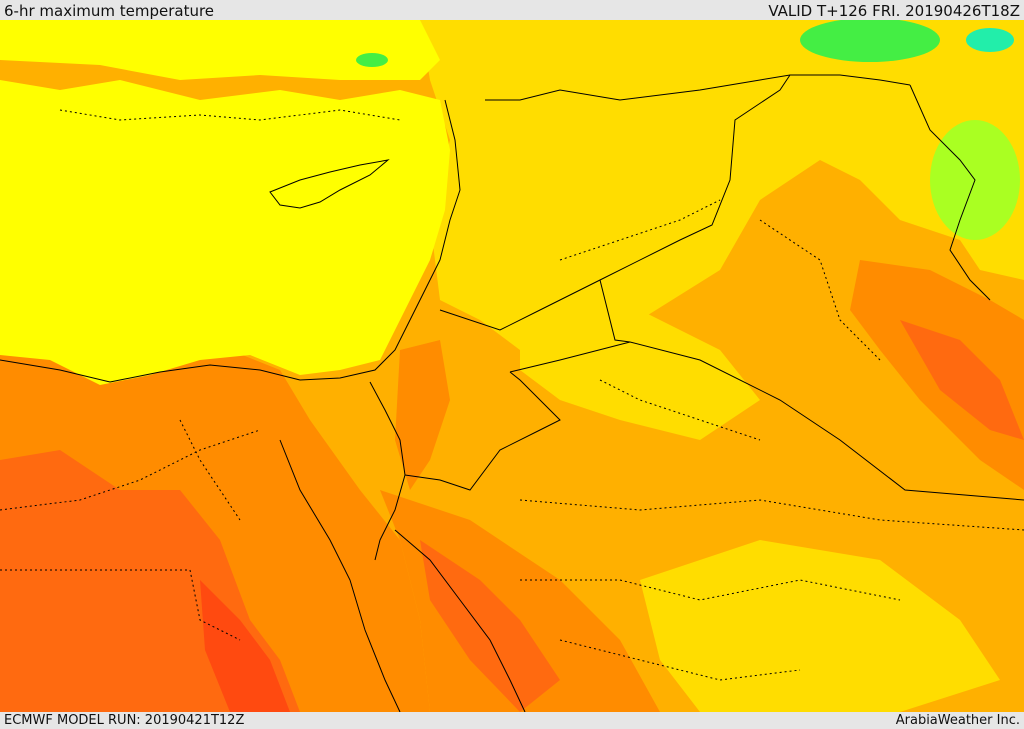 Image resolution: width=1024 pixels, height=729 pixels. What do you see at coordinates (990, 40) in the screenshot?
I see `cold-spot-zagros` at bounding box center [990, 40].